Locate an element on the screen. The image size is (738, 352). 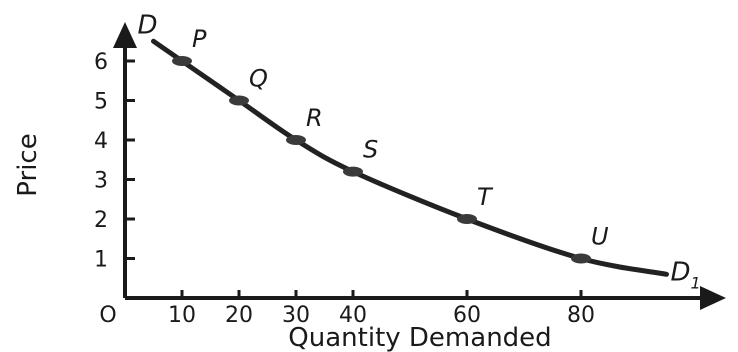
x-axis-title: Quantity Demanded is located at coordinates (419, 337).